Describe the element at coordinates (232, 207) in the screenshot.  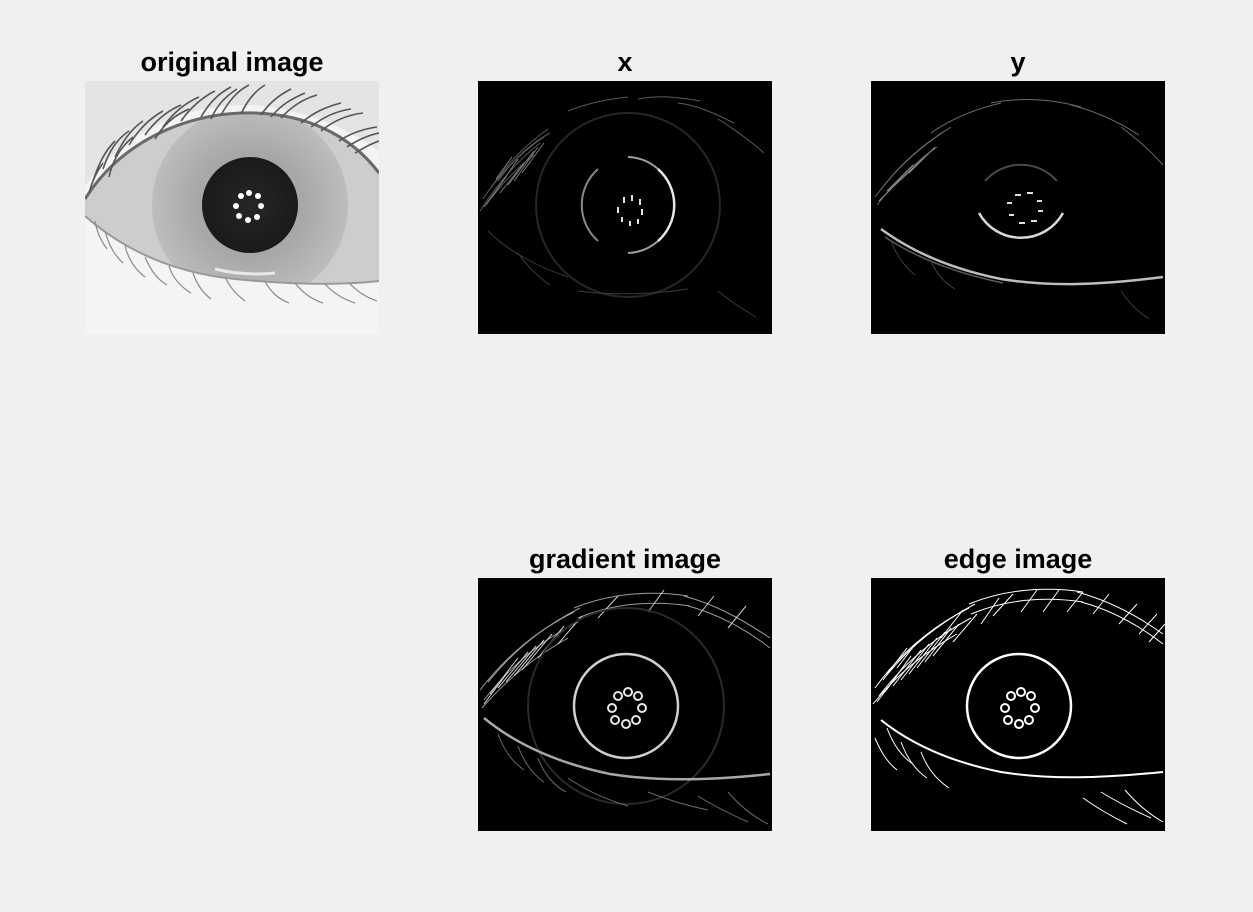
I see `original-image` at that location.